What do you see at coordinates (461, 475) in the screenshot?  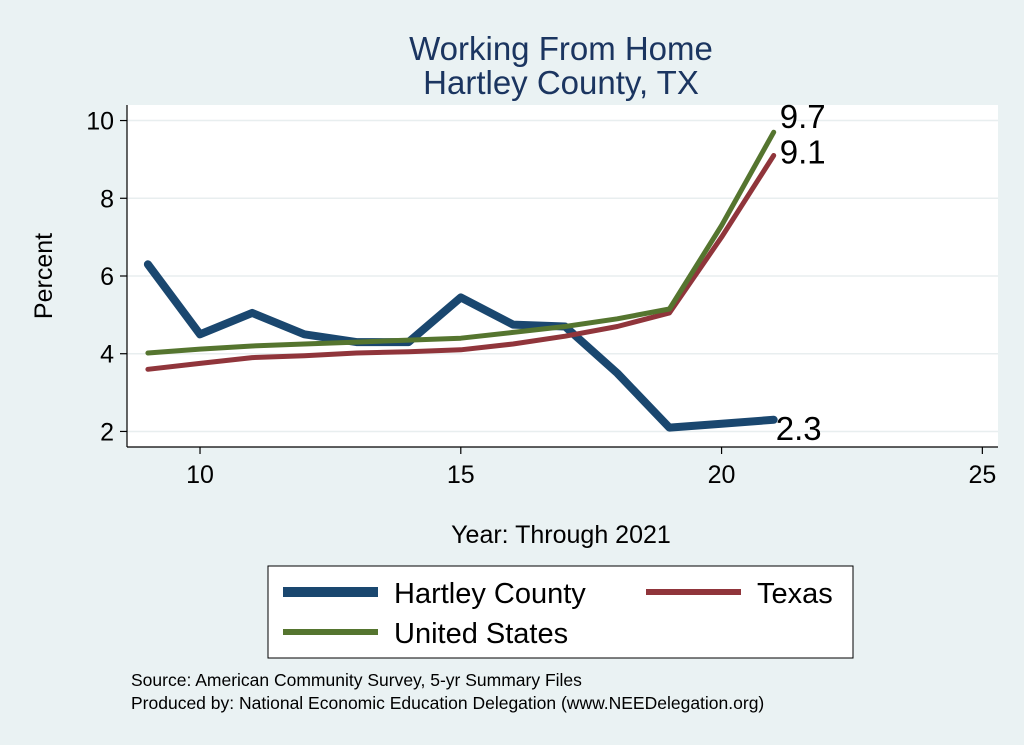 I see `x-tick-label: 15` at bounding box center [461, 475].